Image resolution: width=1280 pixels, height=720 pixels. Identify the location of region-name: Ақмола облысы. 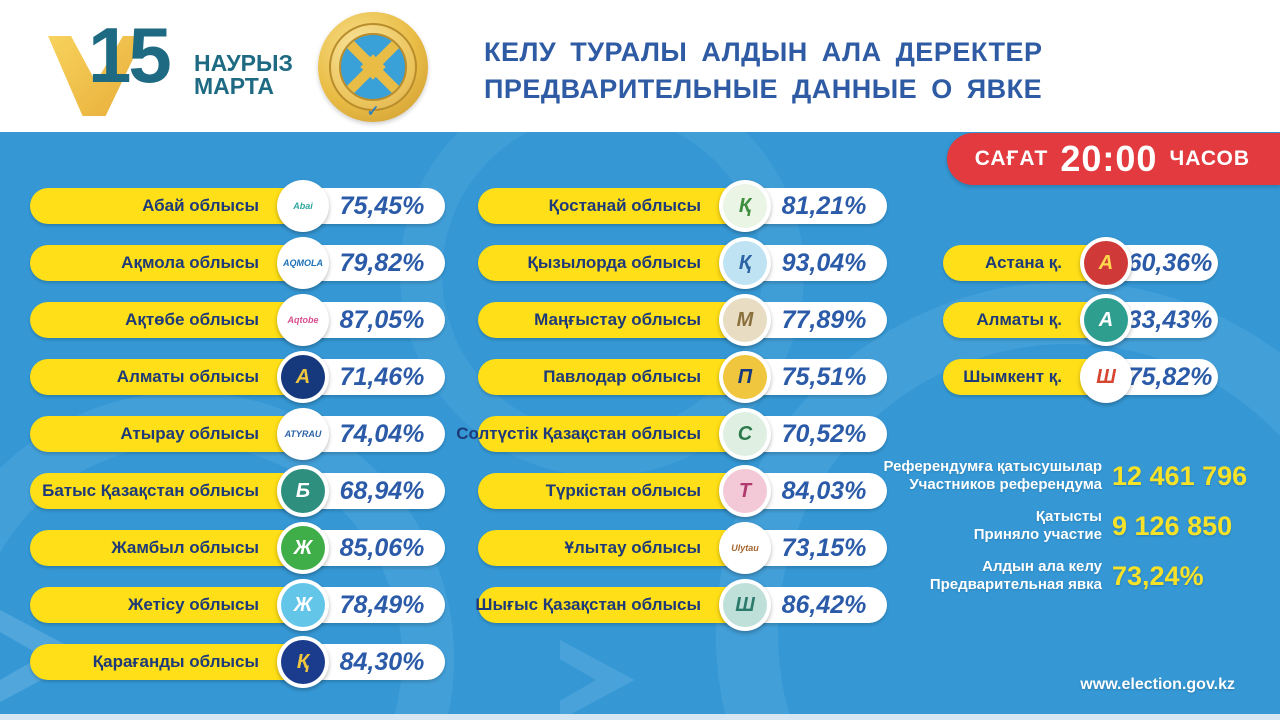
(190, 262).